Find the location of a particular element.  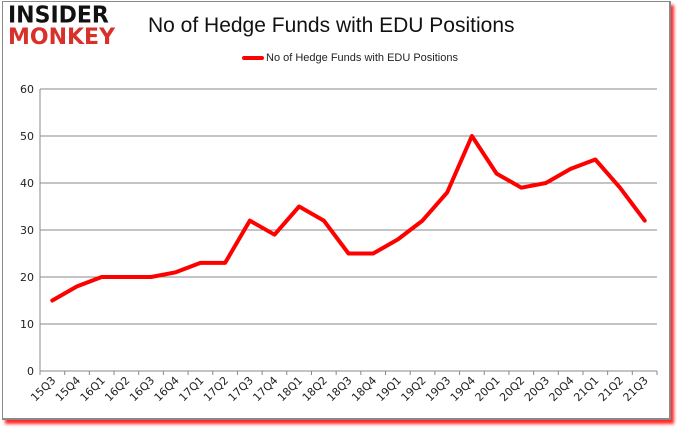

x-tick-label: 21Q3 is located at coordinates (636, 389).